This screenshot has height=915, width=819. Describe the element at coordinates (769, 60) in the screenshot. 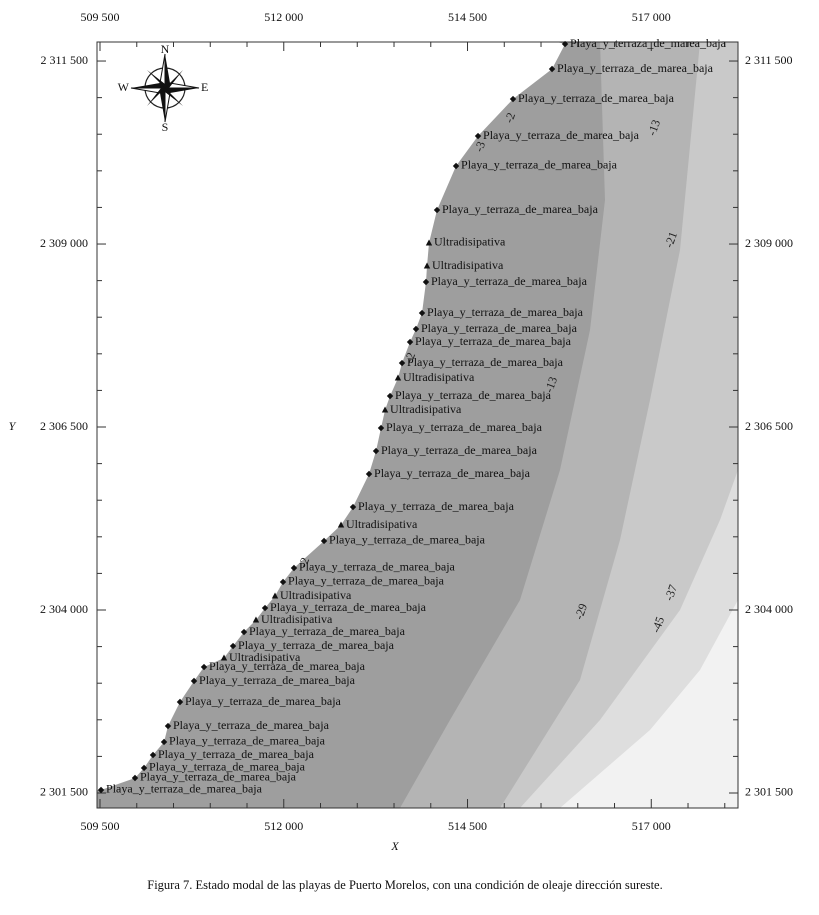

I see `y-tick-label-right: 2 311 500` at that location.